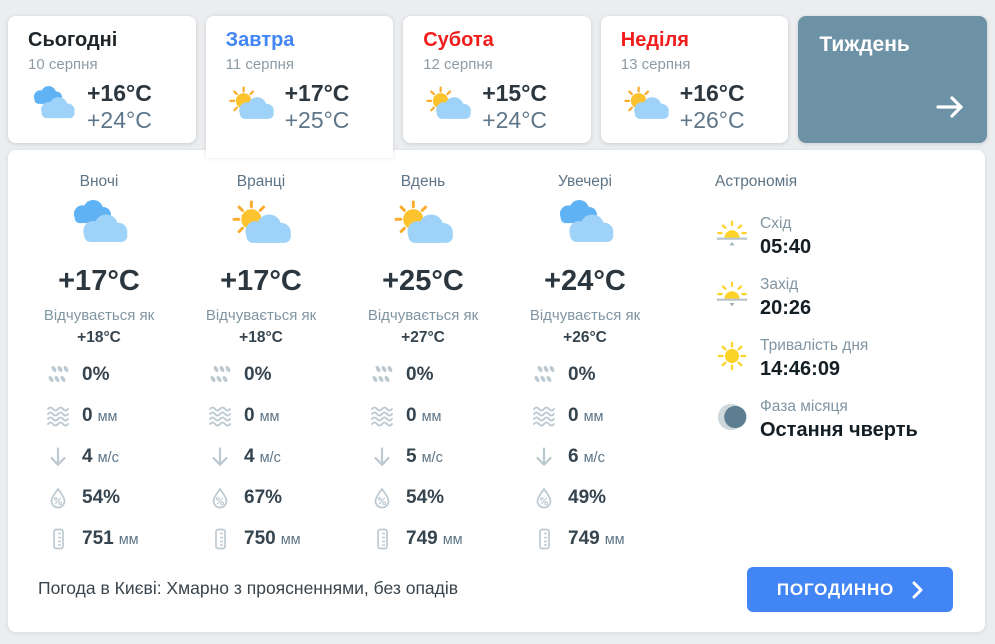 The image size is (995, 644). What do you see at coordinates (756, 181) in the screenshot?
I see `astronomy-title: Астрономія` at bounding box center [756, 181].